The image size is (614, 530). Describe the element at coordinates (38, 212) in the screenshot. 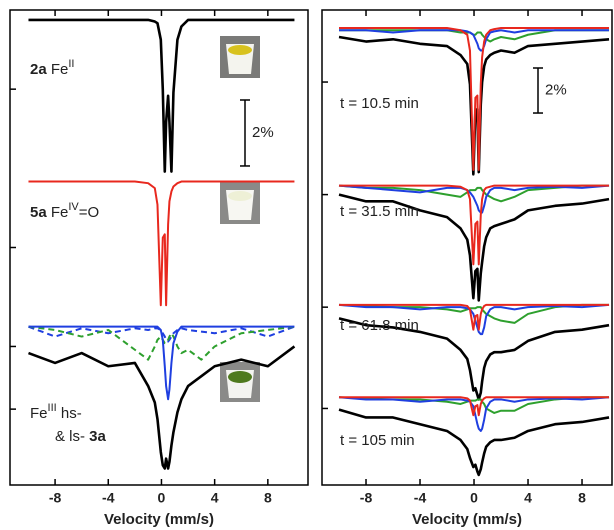

I see `annotation-part: 5a` at that location.